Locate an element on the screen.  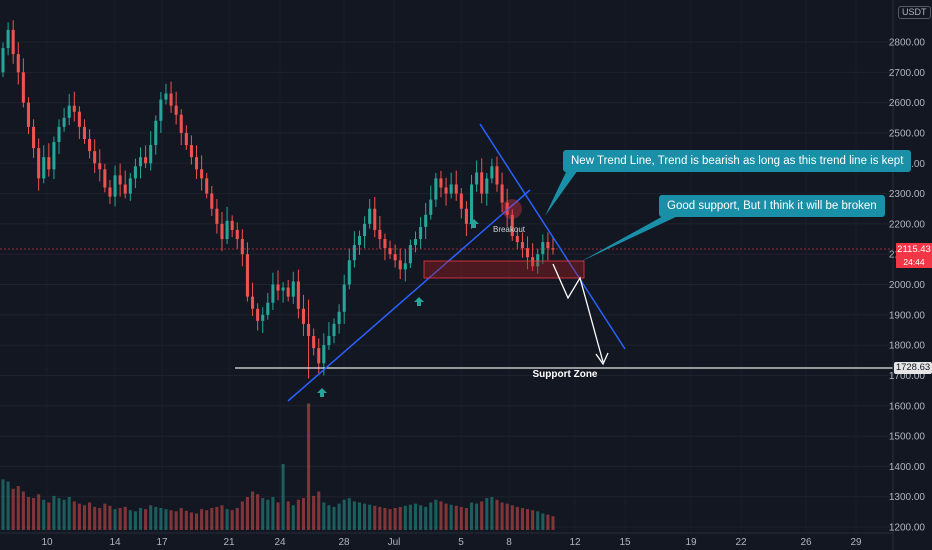
breakout-circle is located at coordinates (512, 209).